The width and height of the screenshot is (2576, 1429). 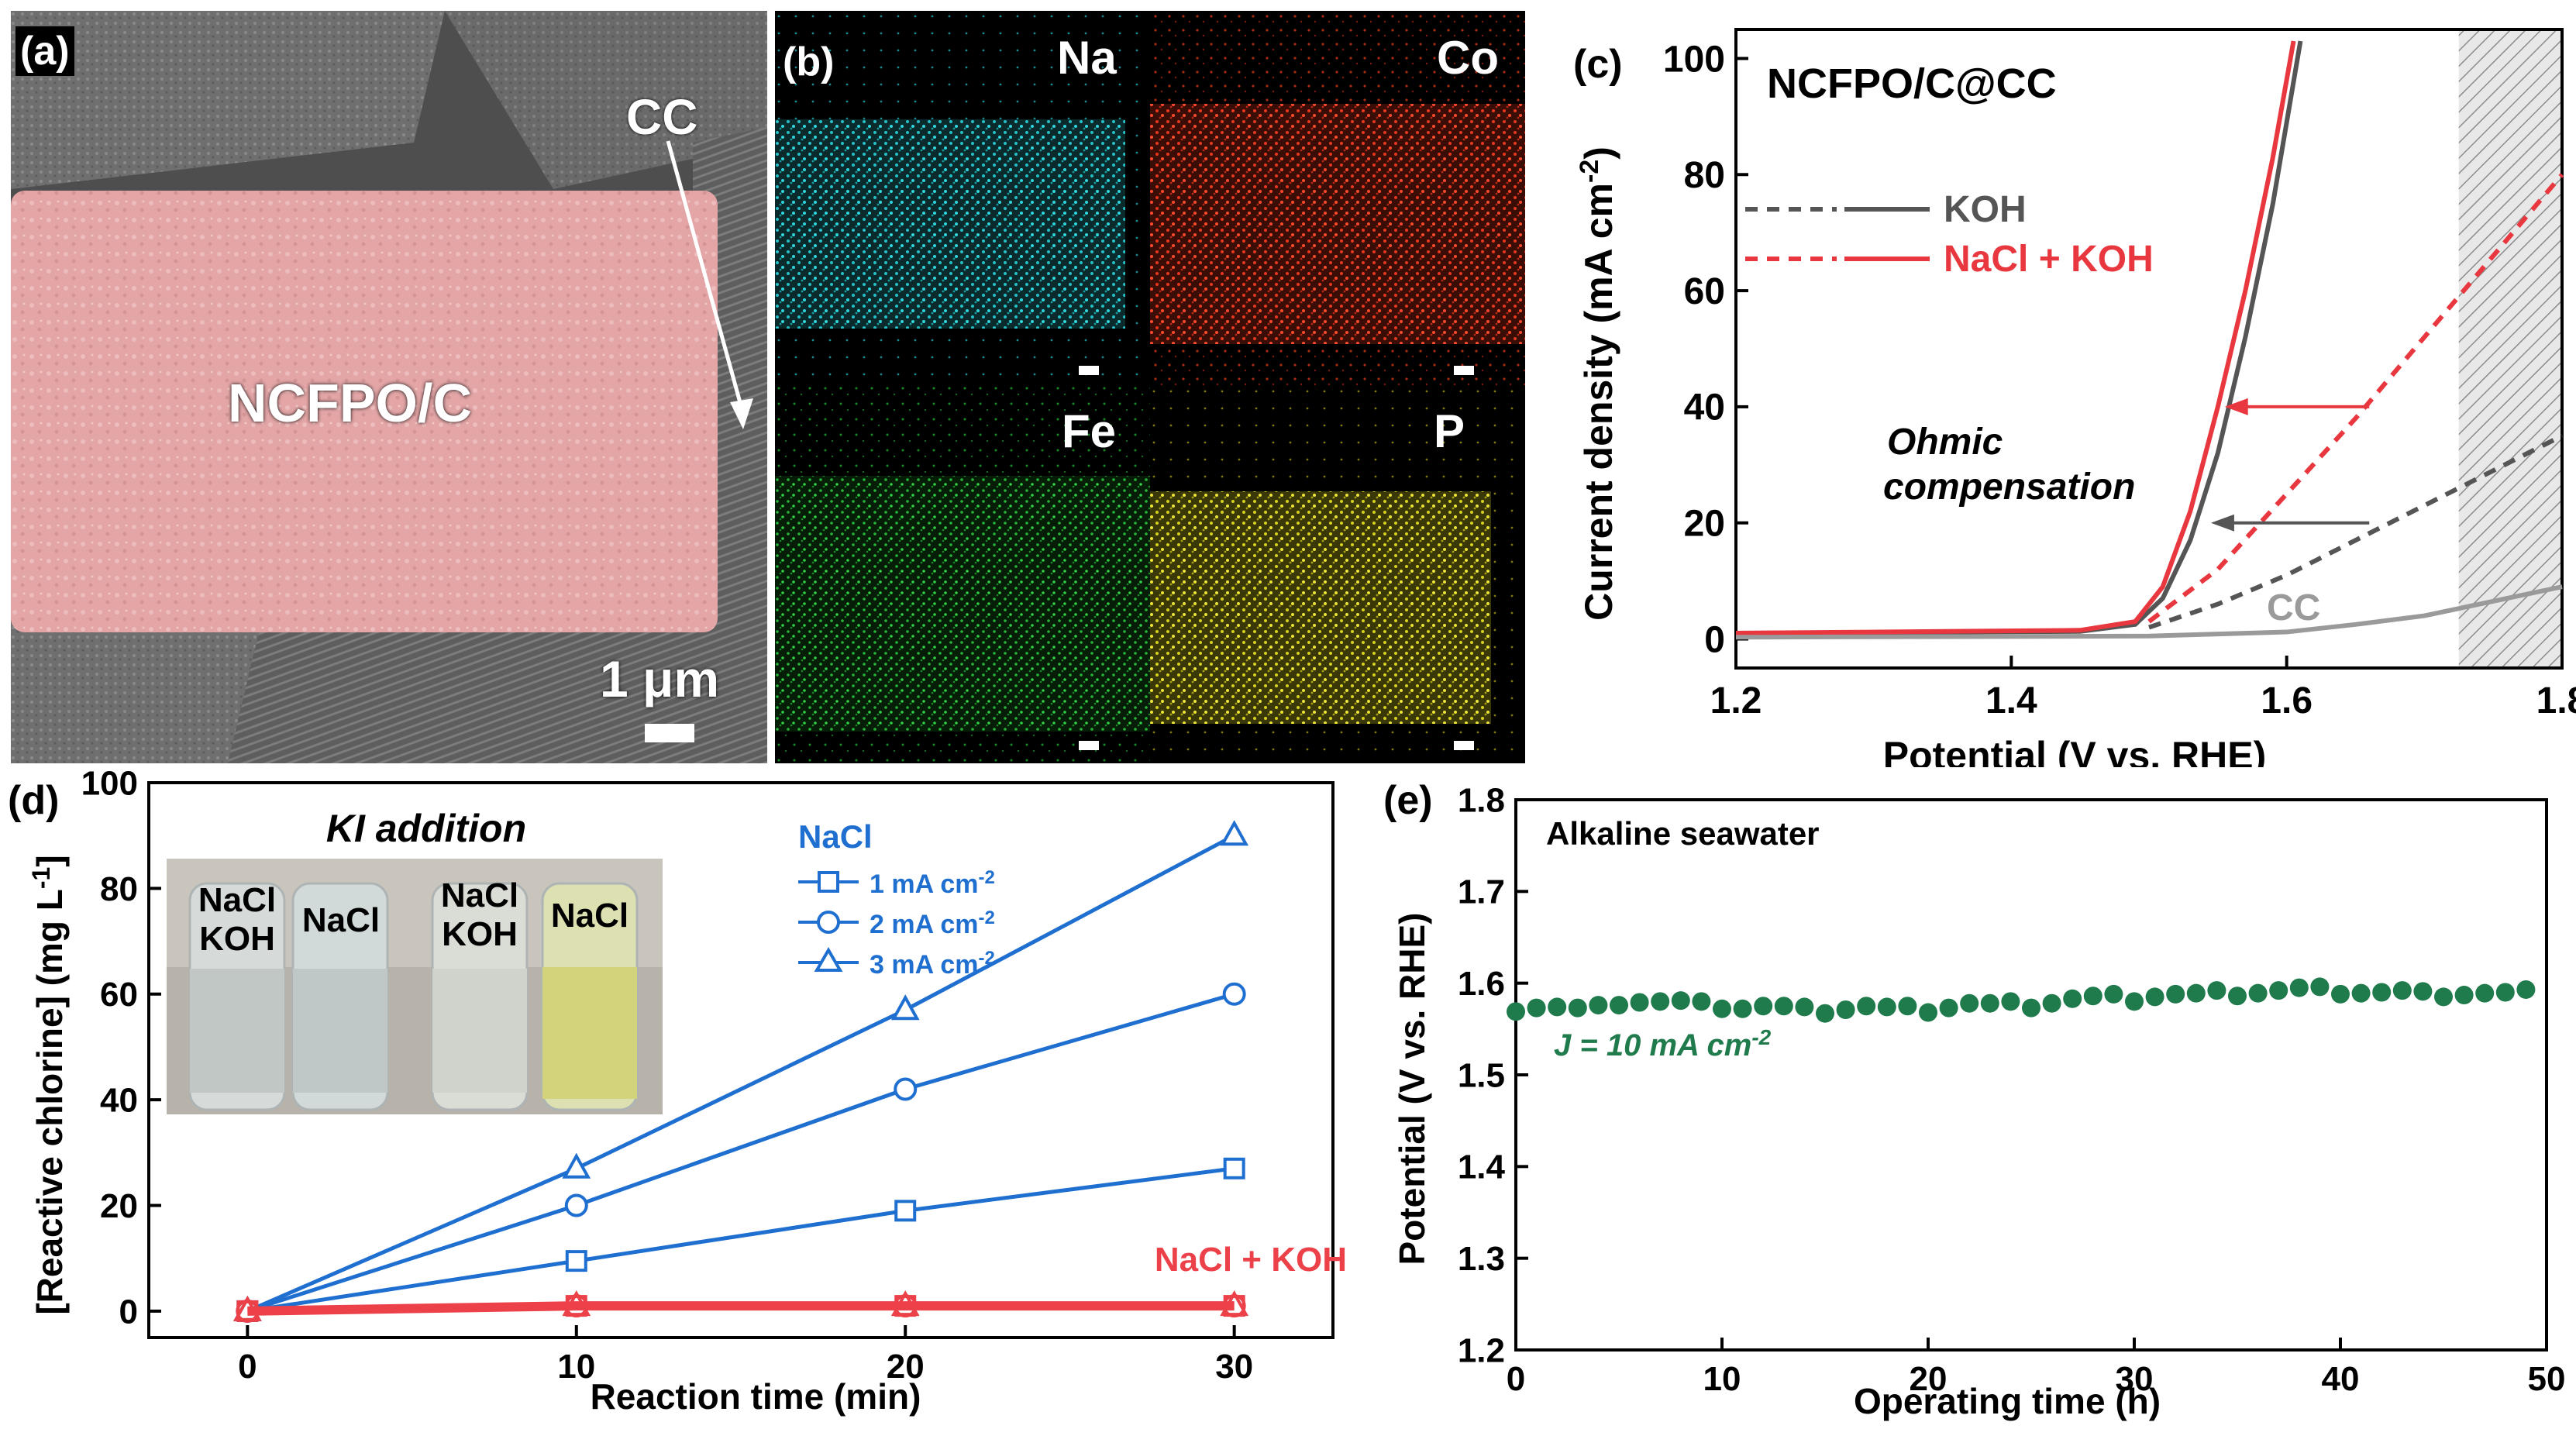 I want to click on axes-frame, so click(x=2149, y=349).